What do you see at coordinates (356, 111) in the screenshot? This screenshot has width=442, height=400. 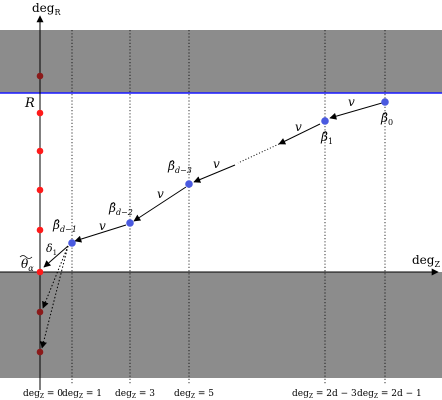 I see `edge-beta0-beta1` at bounding box center [356, 111].